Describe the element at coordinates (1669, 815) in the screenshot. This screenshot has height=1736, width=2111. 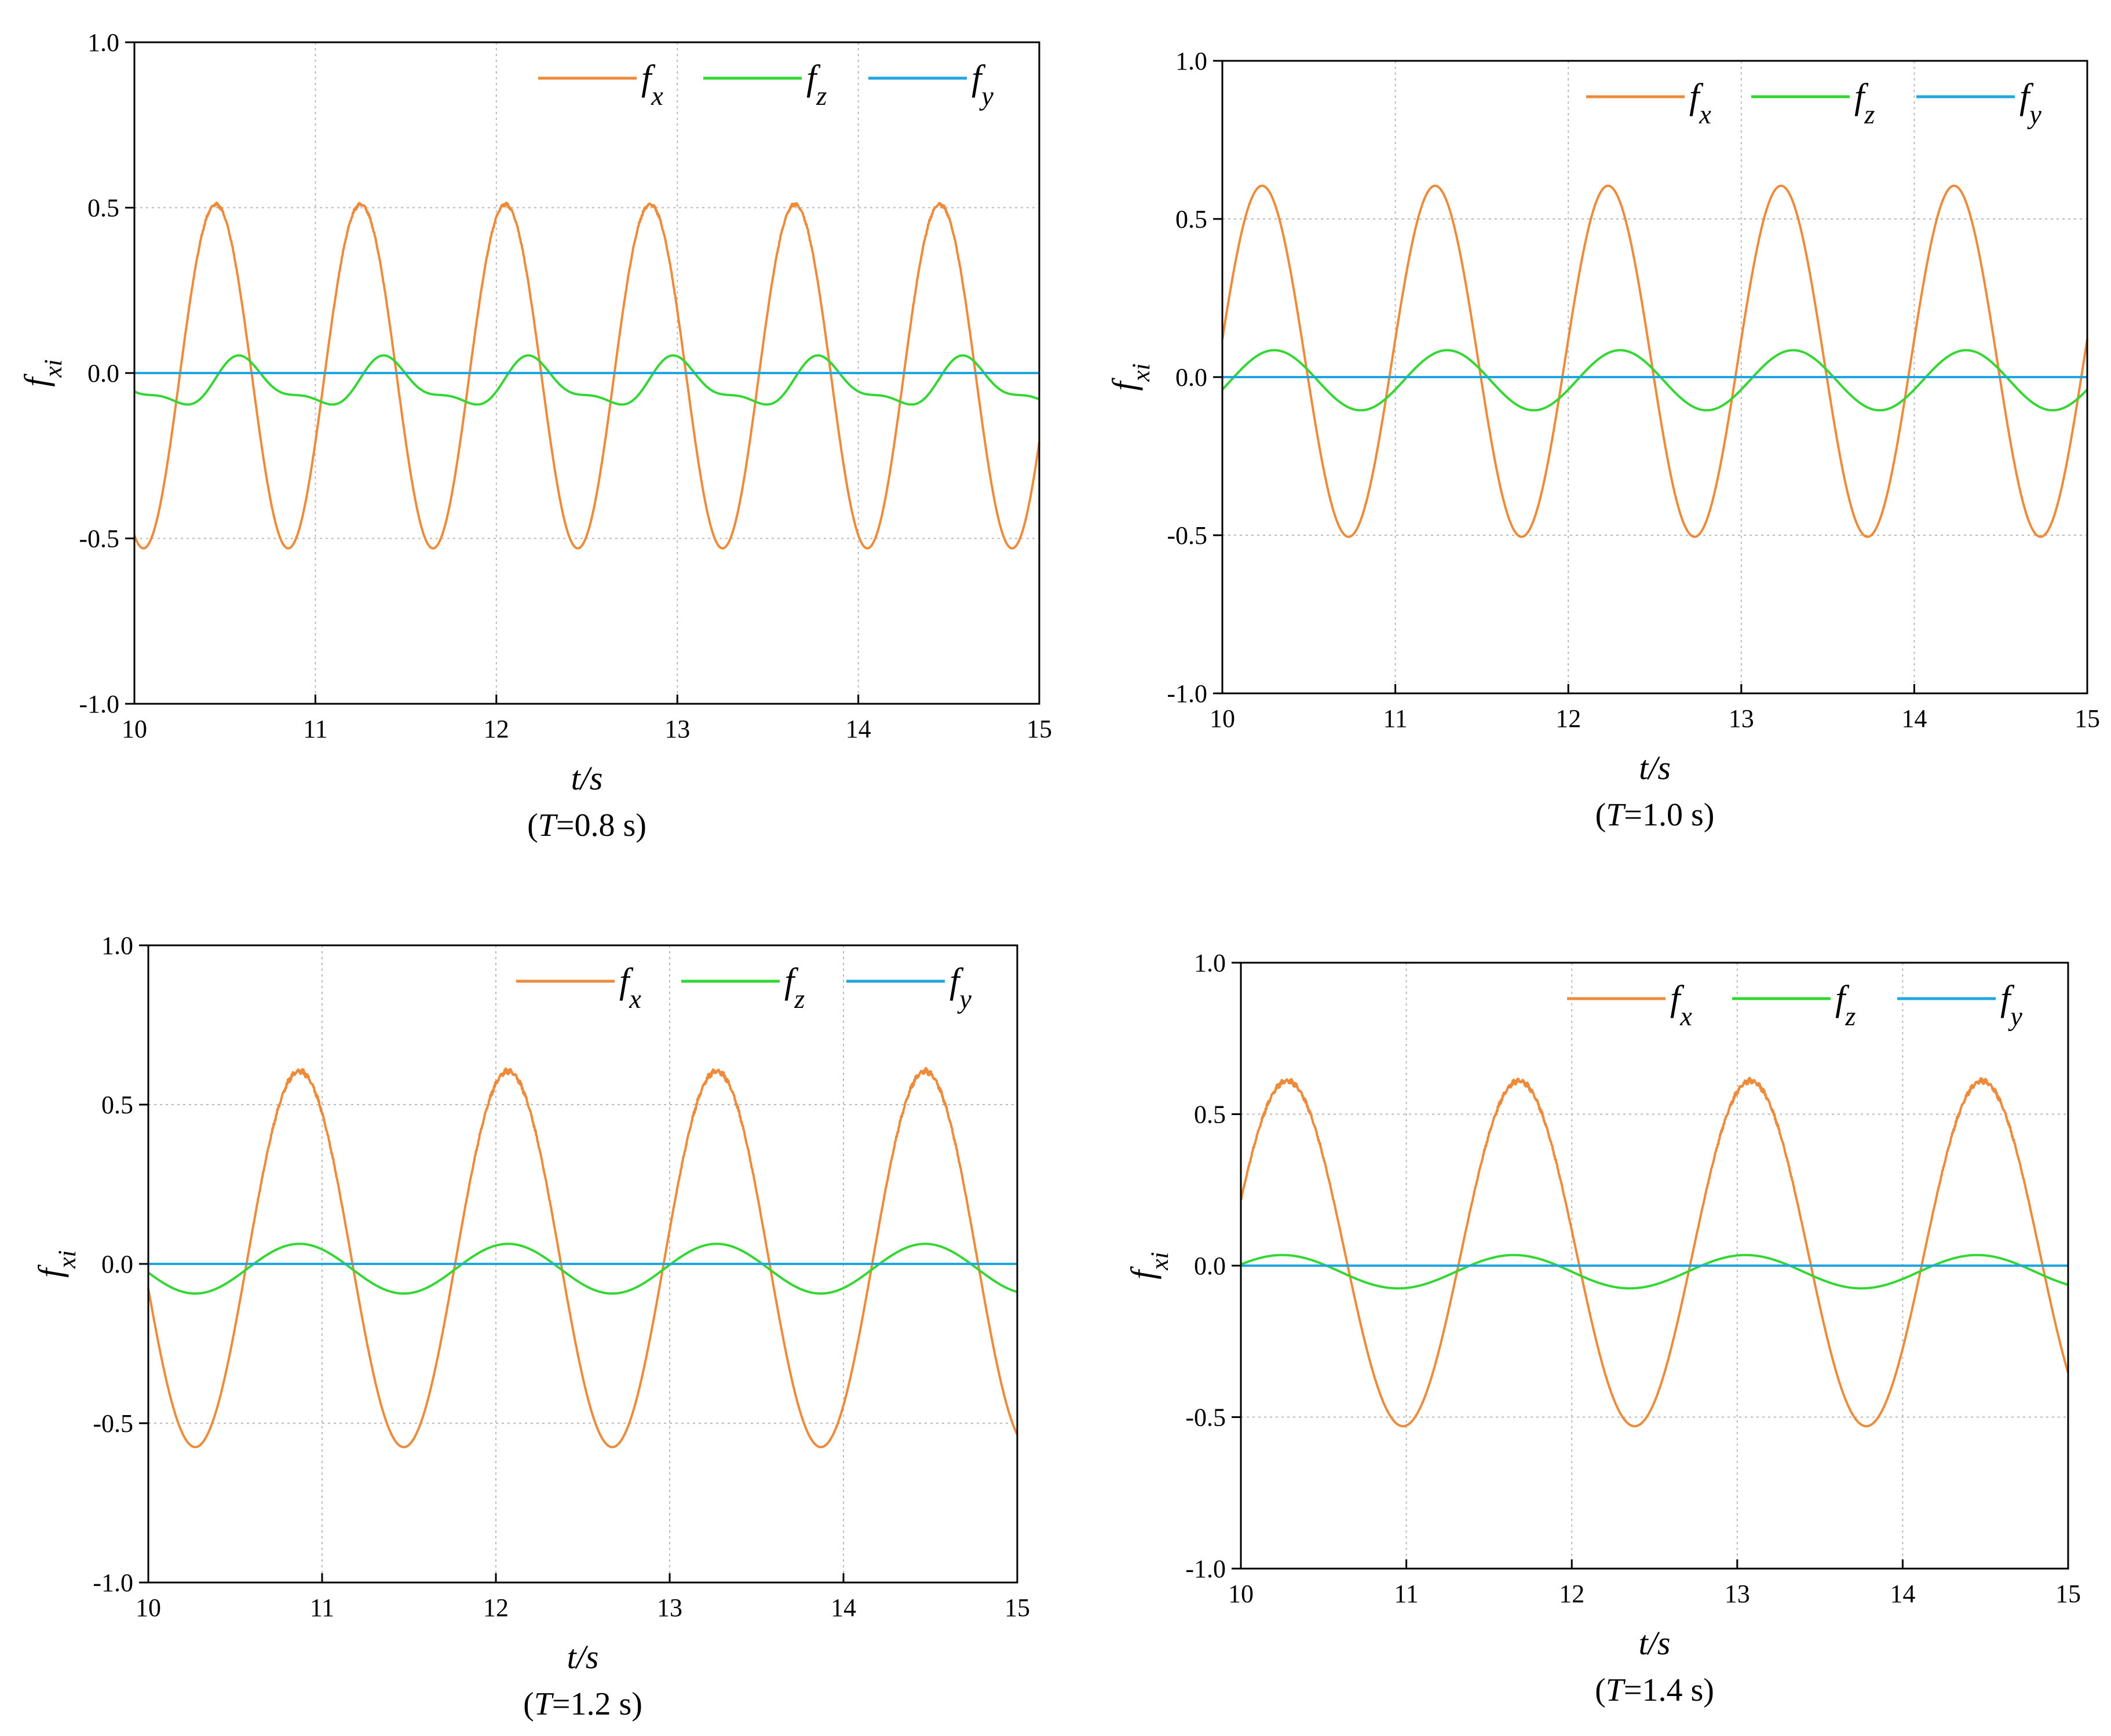
I see `caption-period-value: =1.0 s)` at that location.